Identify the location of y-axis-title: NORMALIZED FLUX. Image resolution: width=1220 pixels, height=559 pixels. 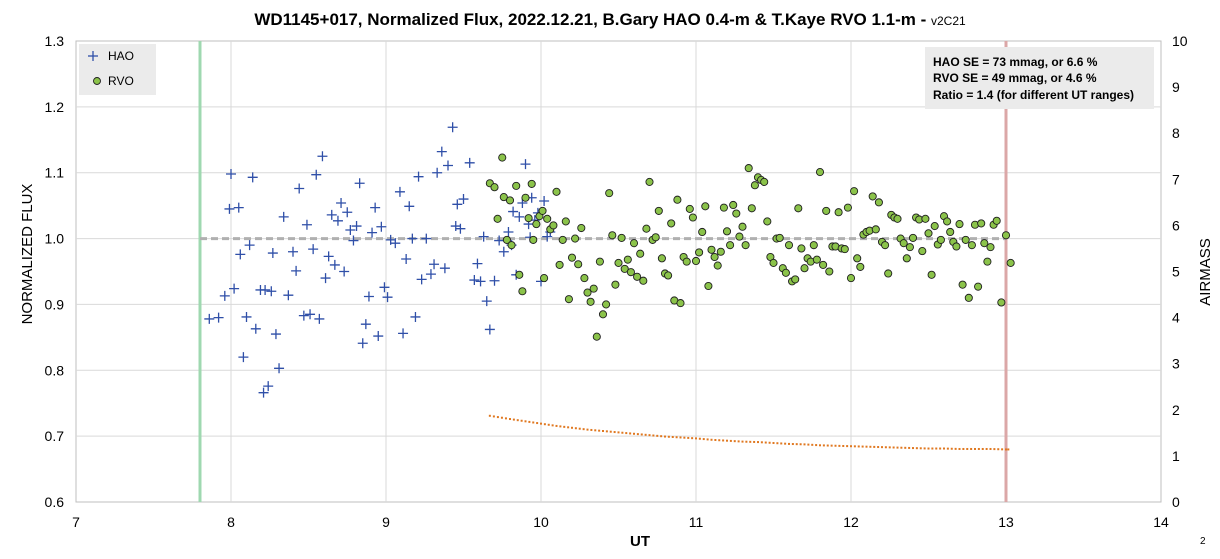
(27, 254).